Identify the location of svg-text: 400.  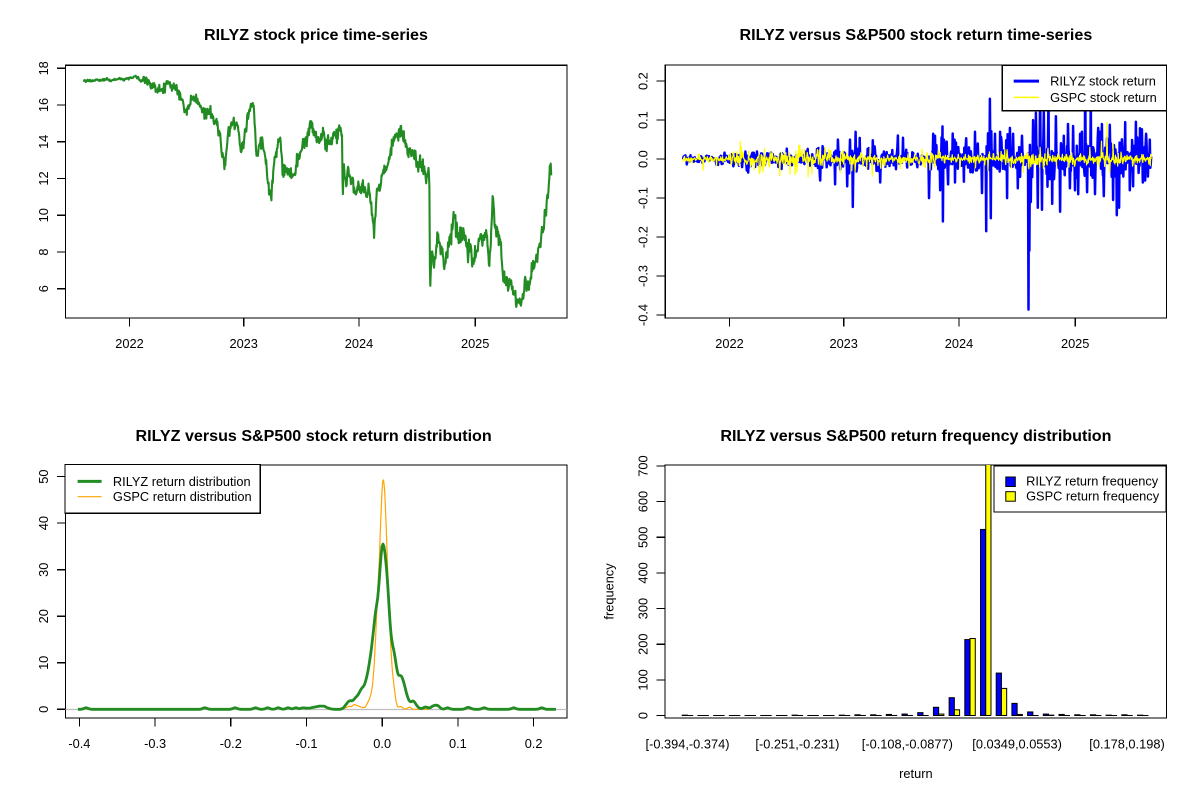
(643, 572).